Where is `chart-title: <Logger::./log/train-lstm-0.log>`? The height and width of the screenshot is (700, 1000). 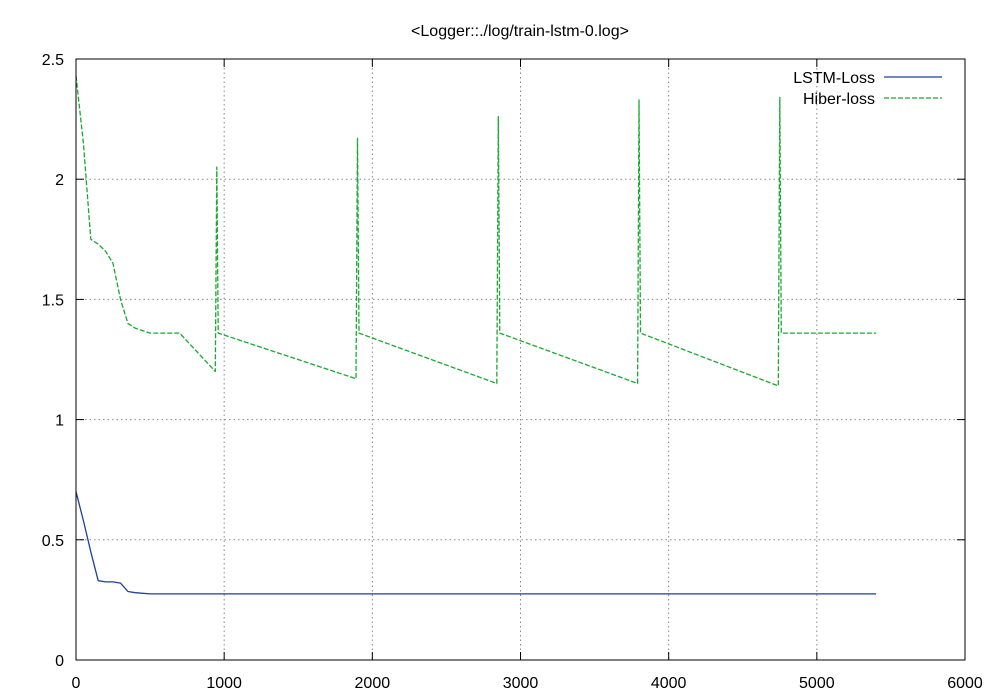 chart-title: <Logger::./log/train-lstm-0.log> is located at coordinates (520, 31).